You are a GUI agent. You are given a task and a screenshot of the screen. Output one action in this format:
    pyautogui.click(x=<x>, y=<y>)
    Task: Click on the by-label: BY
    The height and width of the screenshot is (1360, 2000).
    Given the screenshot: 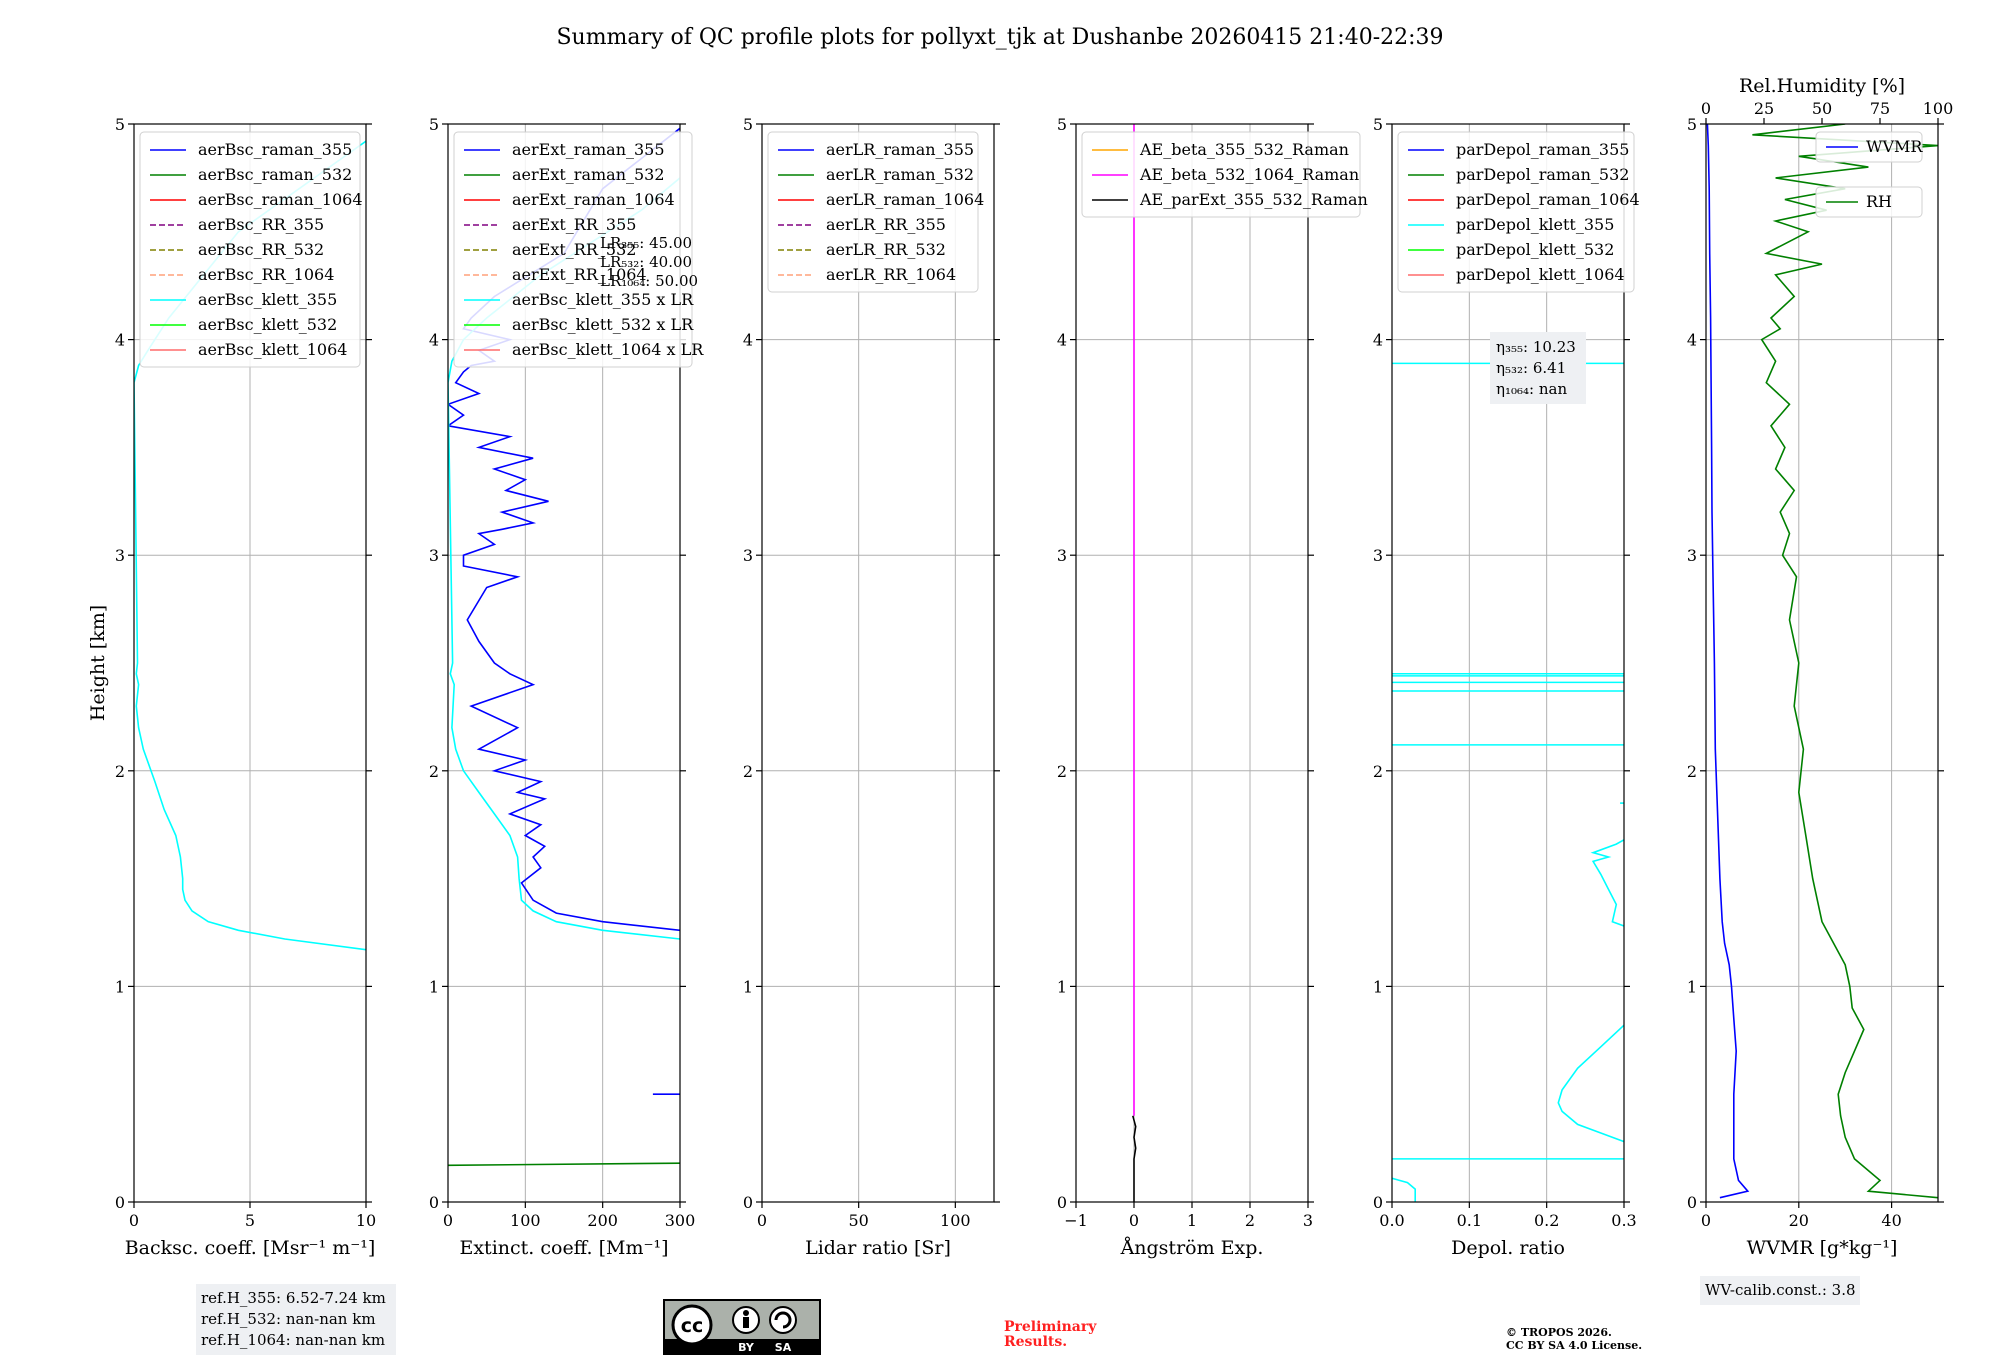 What is the action you would take?
    pyautogui.click(x=746, y=1347)
    